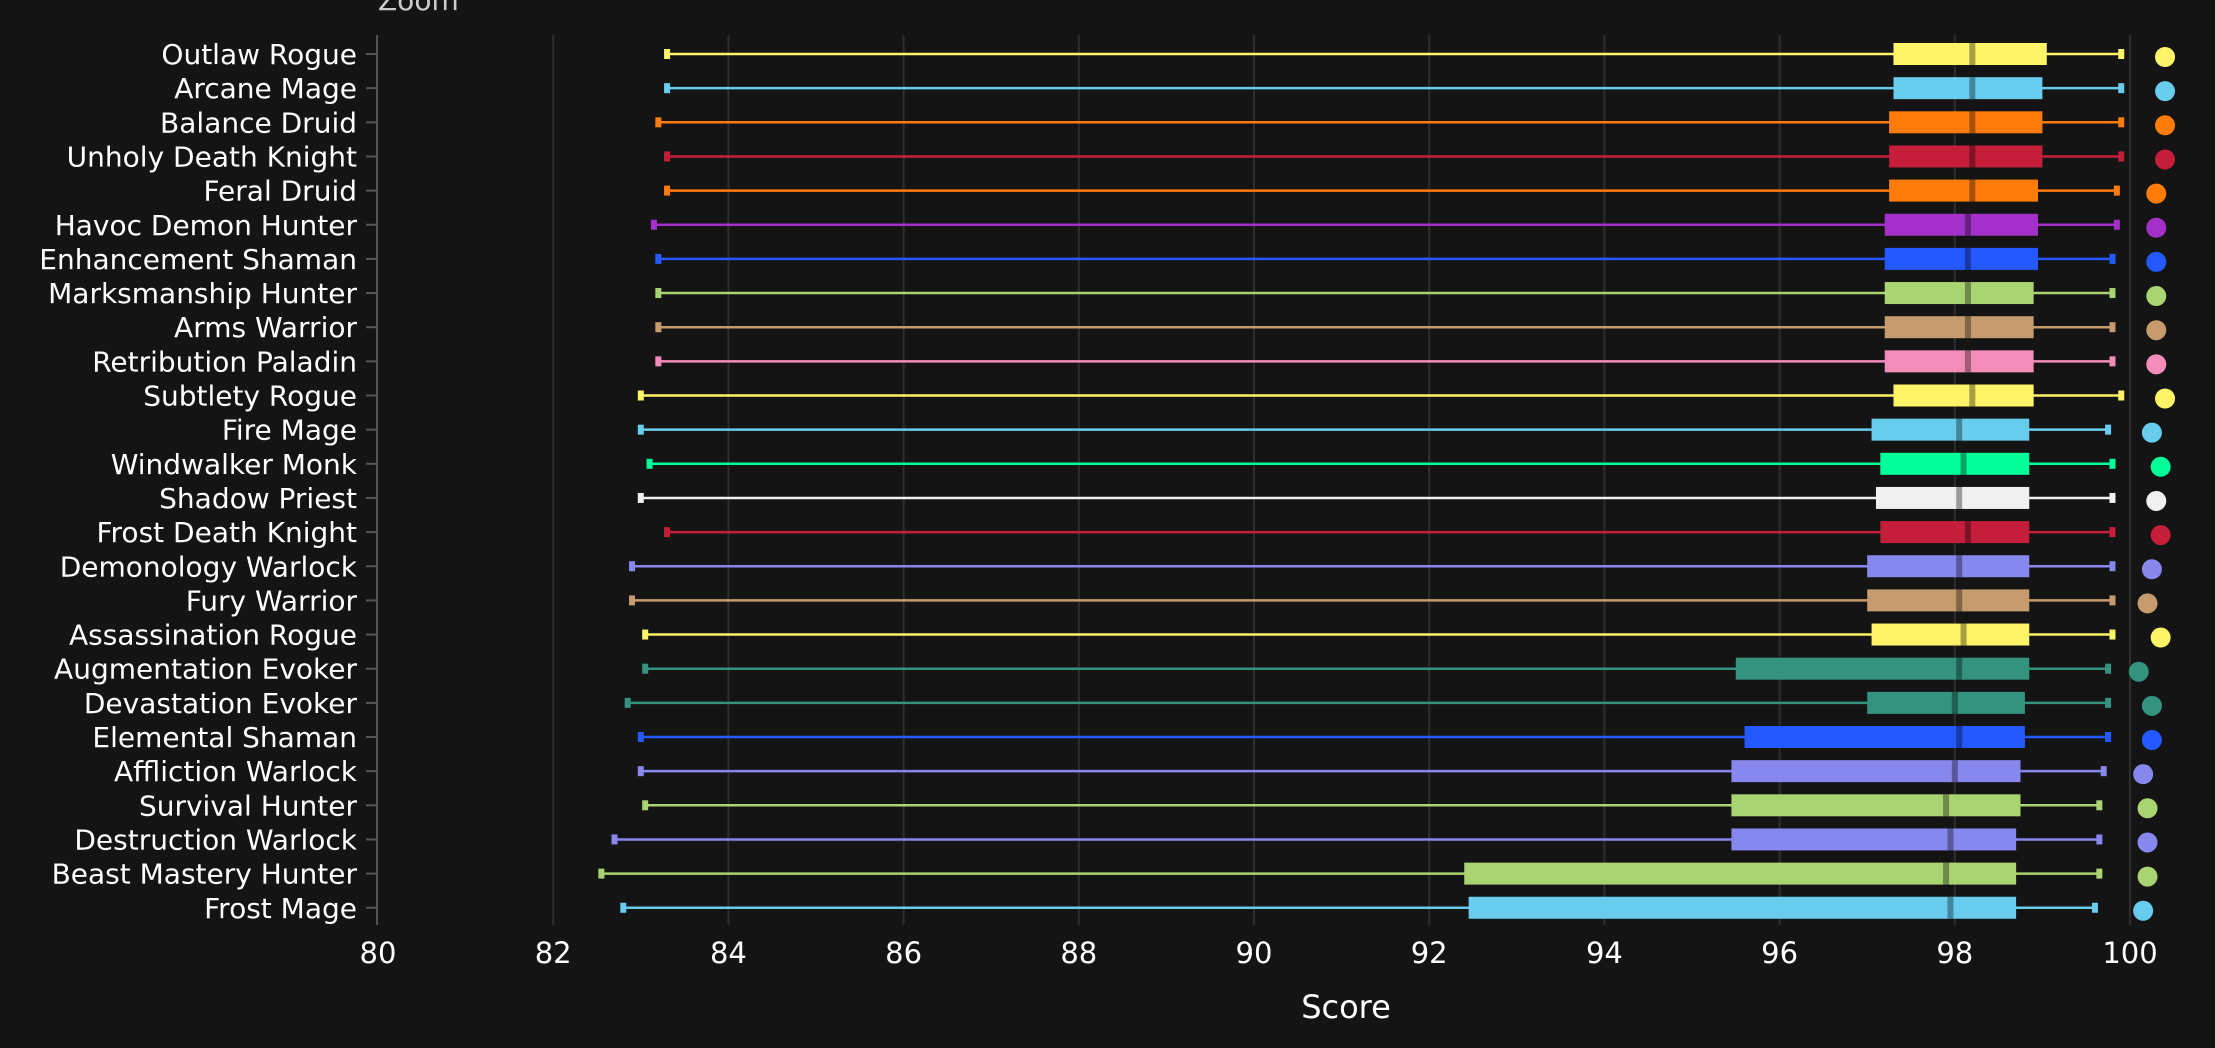  What do you see at coordinates (1078, 953) in the screenshot?
I see `x-tick-label: 88` at bounding box center [1078, 953].